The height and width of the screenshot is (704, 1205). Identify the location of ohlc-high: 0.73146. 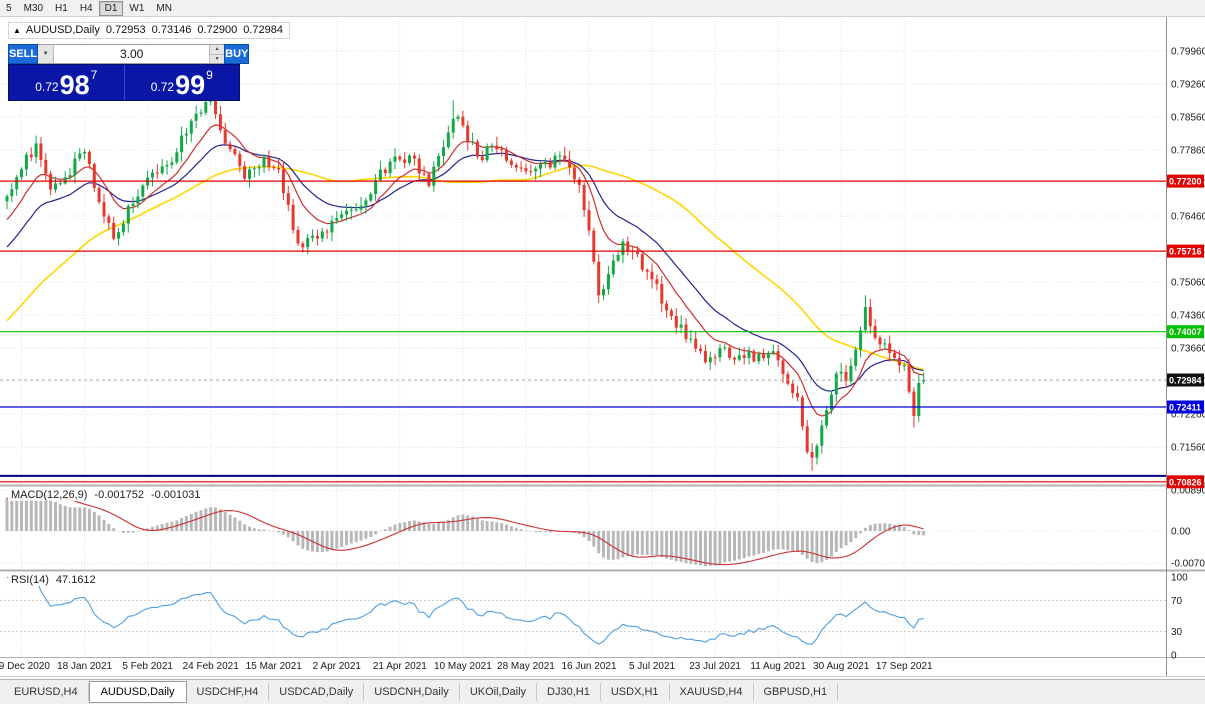
(171, 30).